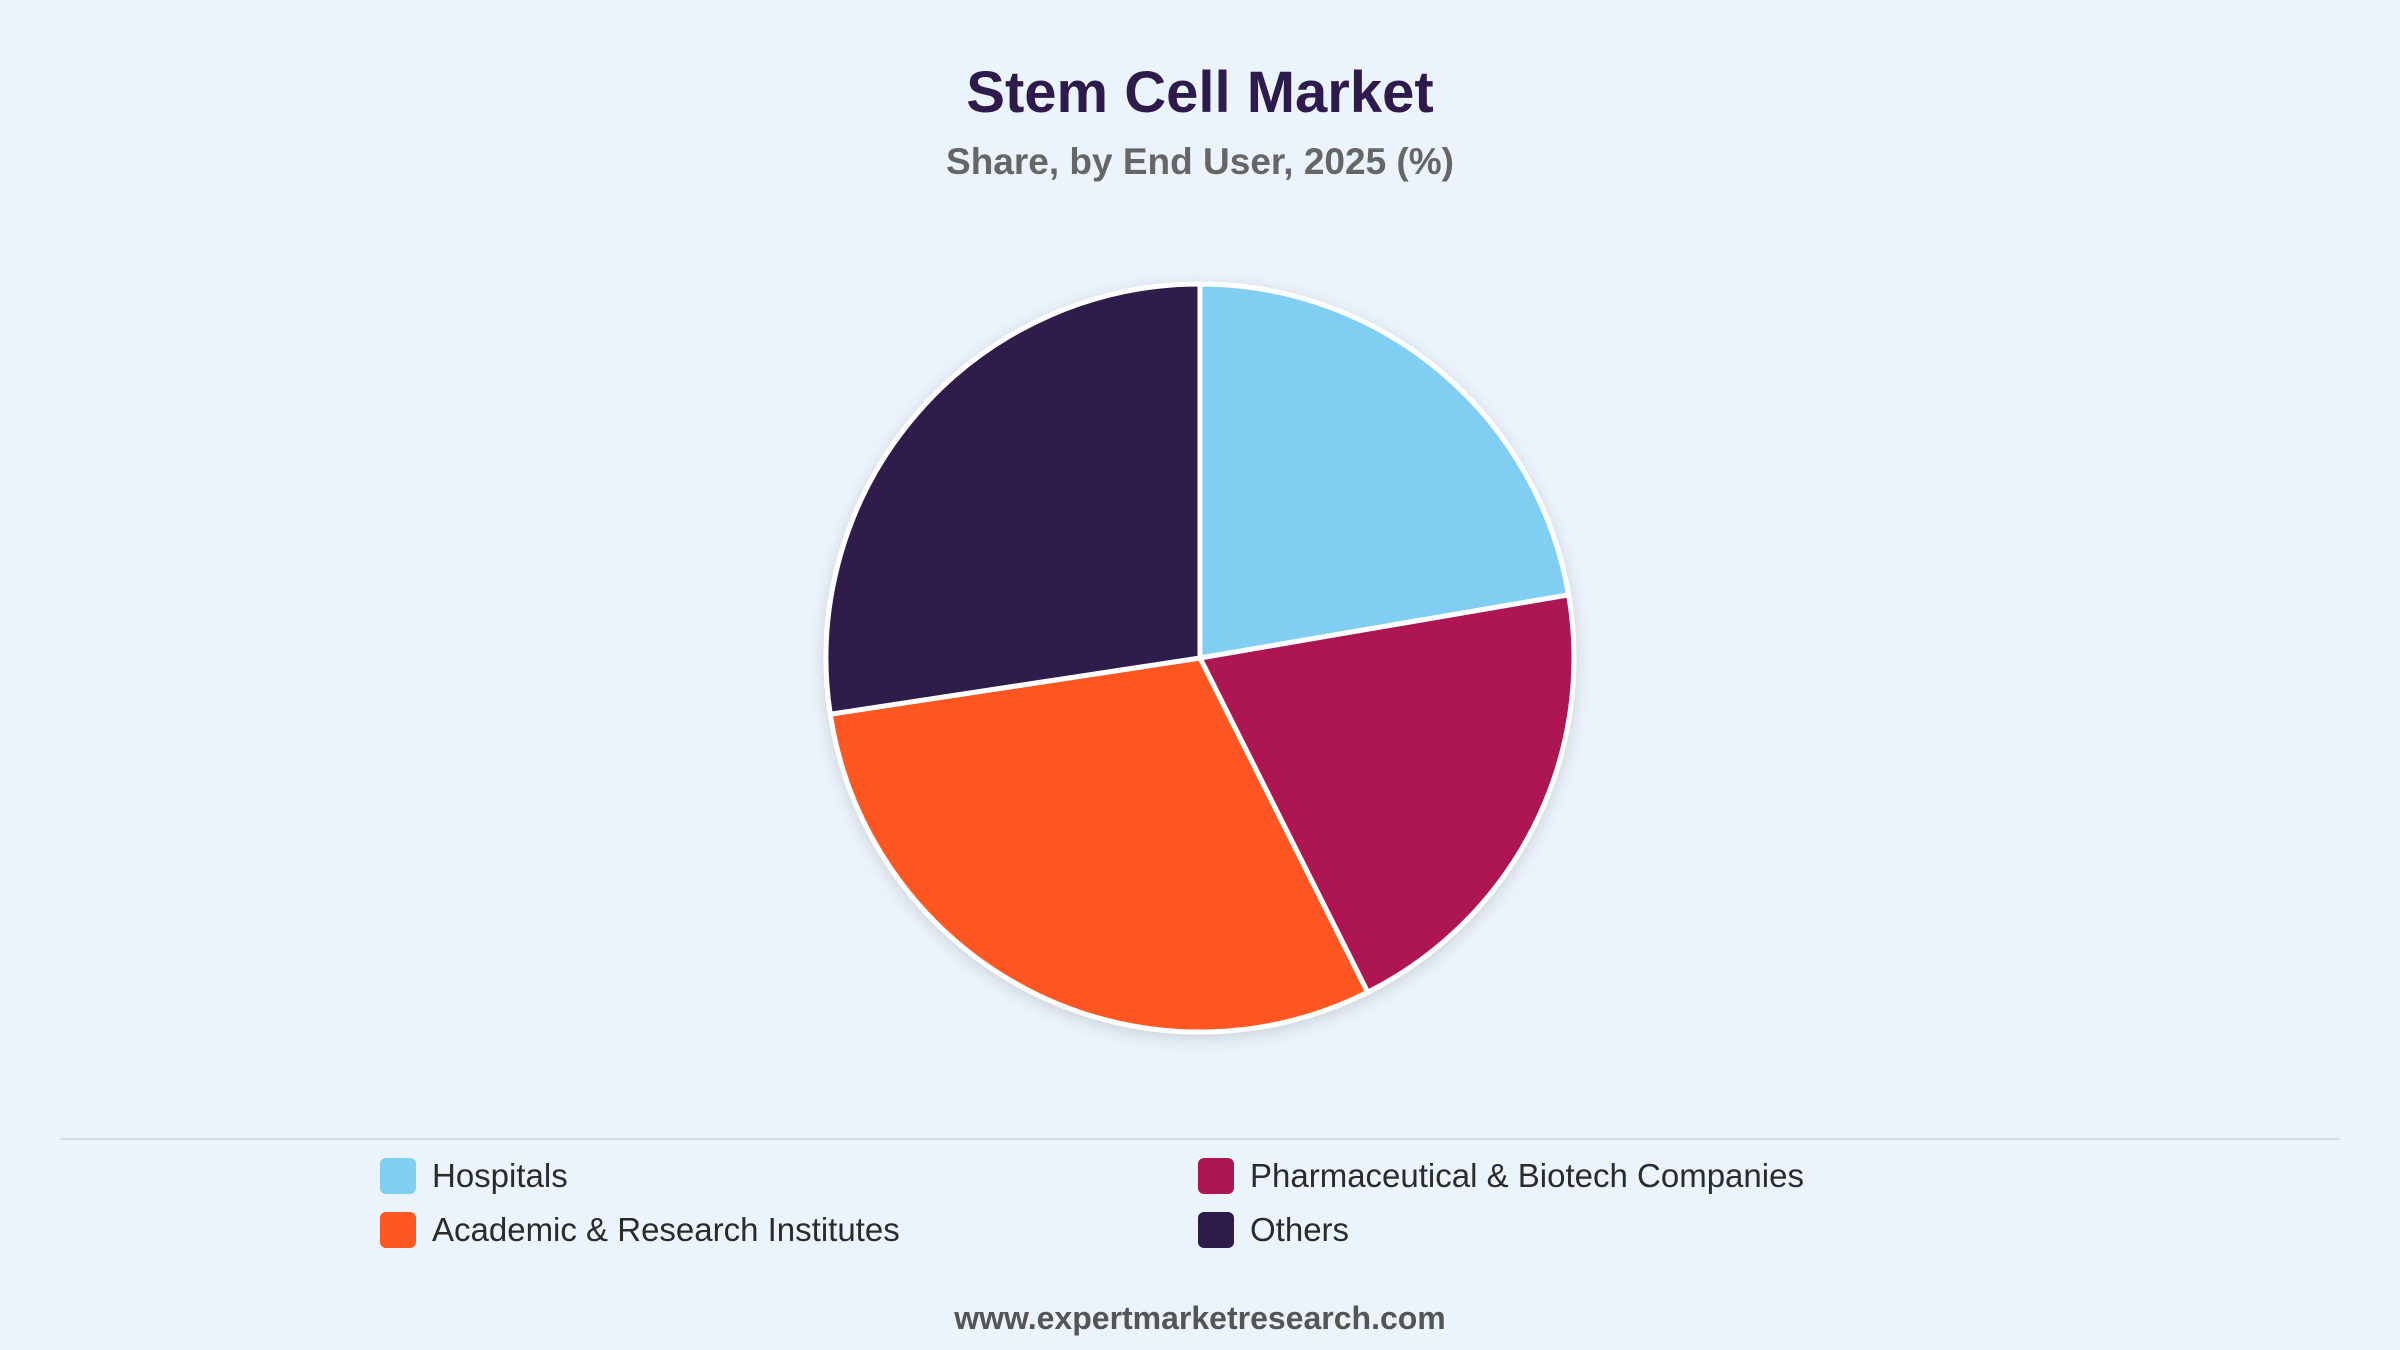 The width and height of the screenshot is (2400, 1350). What do you see at coordinates (1200, 1318) in the screenshot?
I see `source-text: www.expertmarketresearch.com` at bounding box center [1200, 1318].